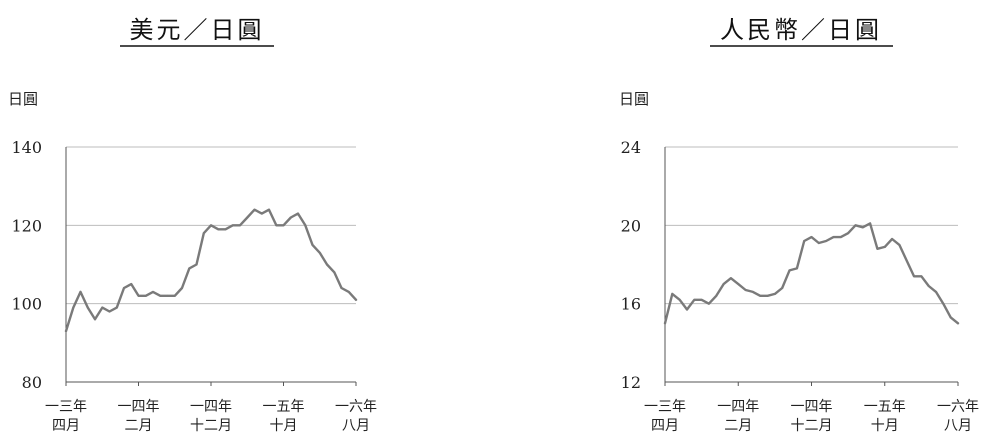 The width and height of the screenshot is (983, 438). Describe the element at coordinates (958, 426) in the screenshot. I see `x-tick-label-month: 八月` at that location.